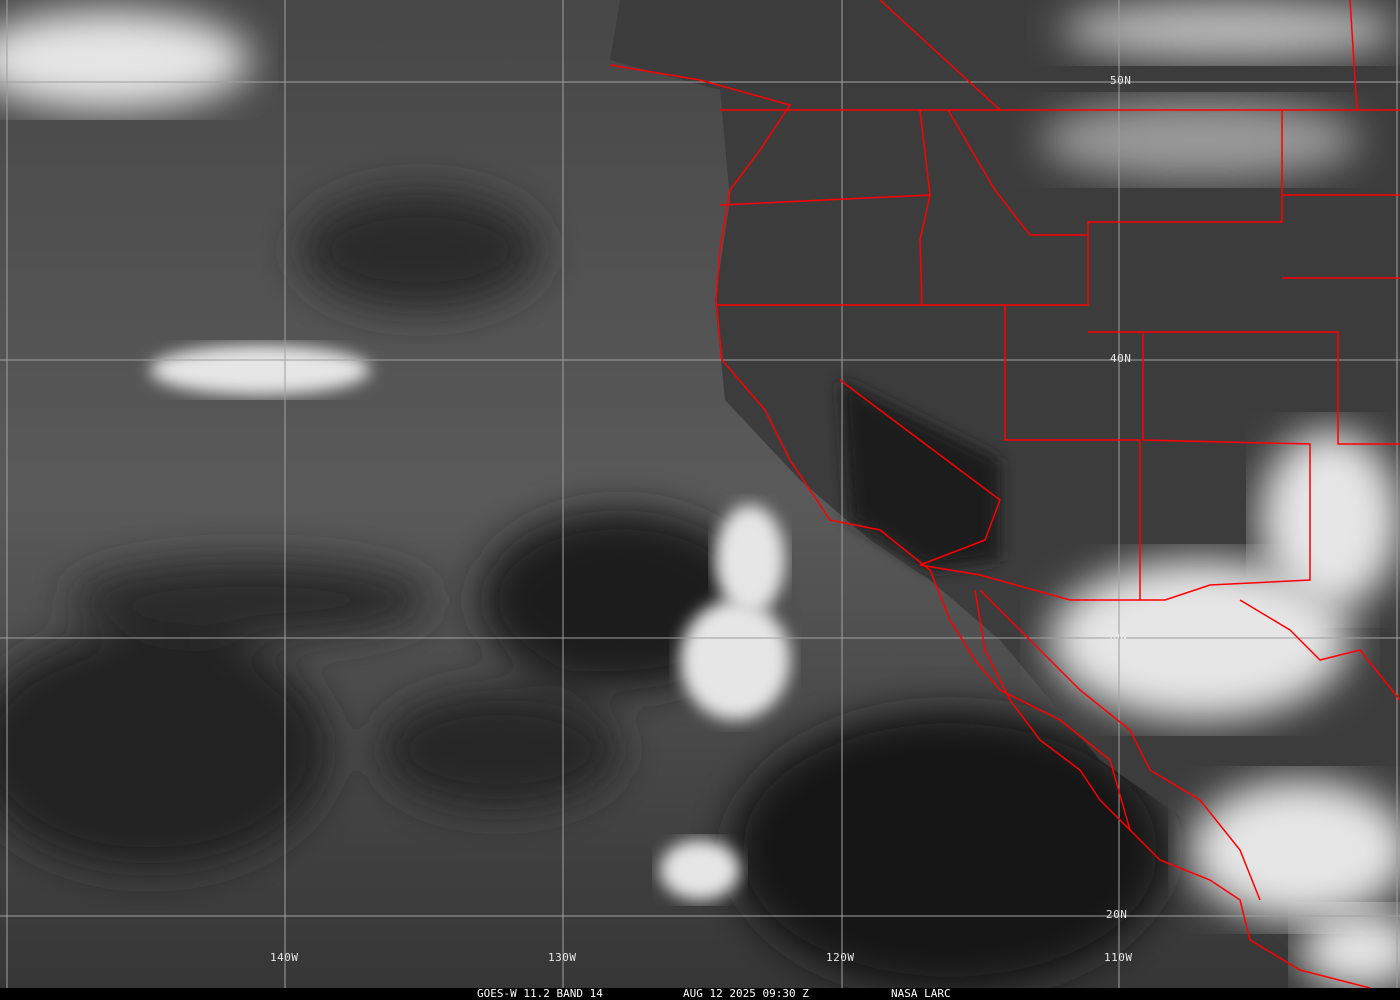  I want to click on source-label: NASA LARC, so click(921, 993).